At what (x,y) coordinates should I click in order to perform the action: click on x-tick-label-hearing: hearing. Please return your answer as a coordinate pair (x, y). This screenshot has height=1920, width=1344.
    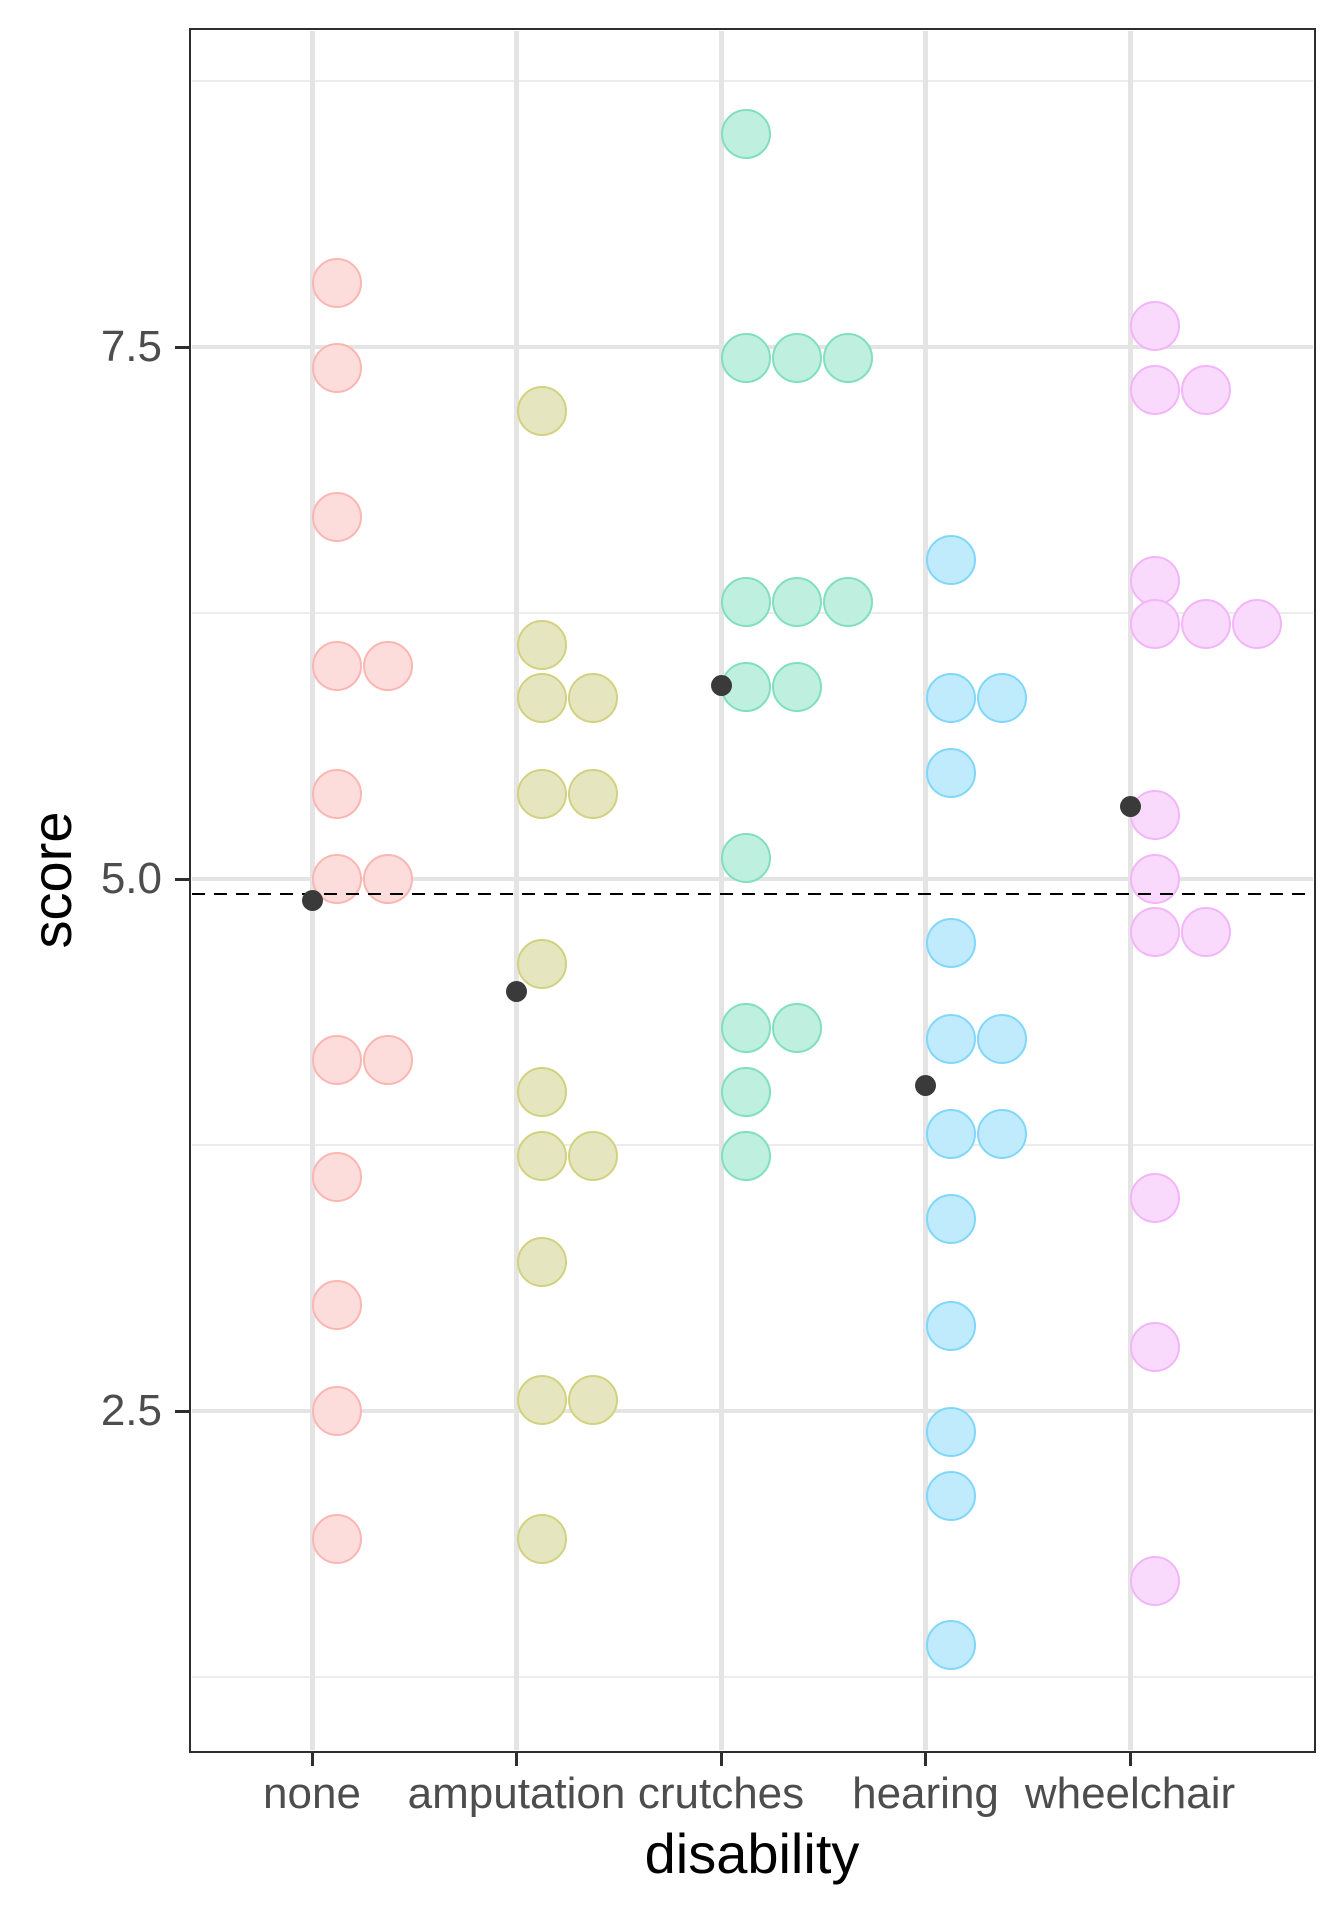
    Looking at the image, I should click on (925, 1793).